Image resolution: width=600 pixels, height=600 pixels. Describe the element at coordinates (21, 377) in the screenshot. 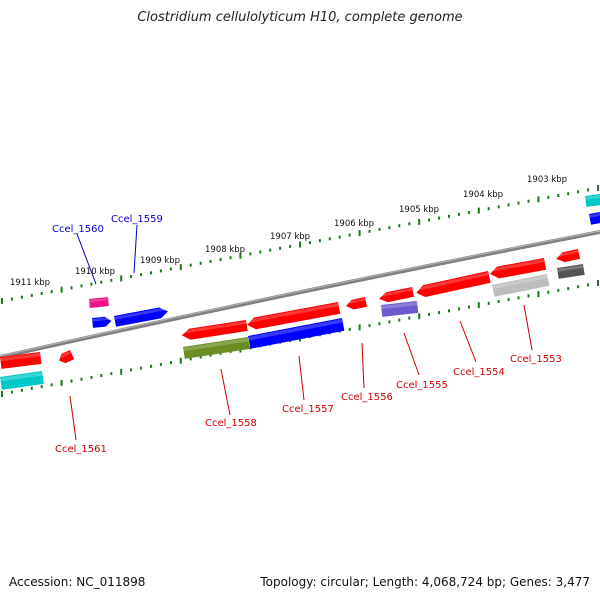

I see `gene-cyan-left-highlight` at that location.